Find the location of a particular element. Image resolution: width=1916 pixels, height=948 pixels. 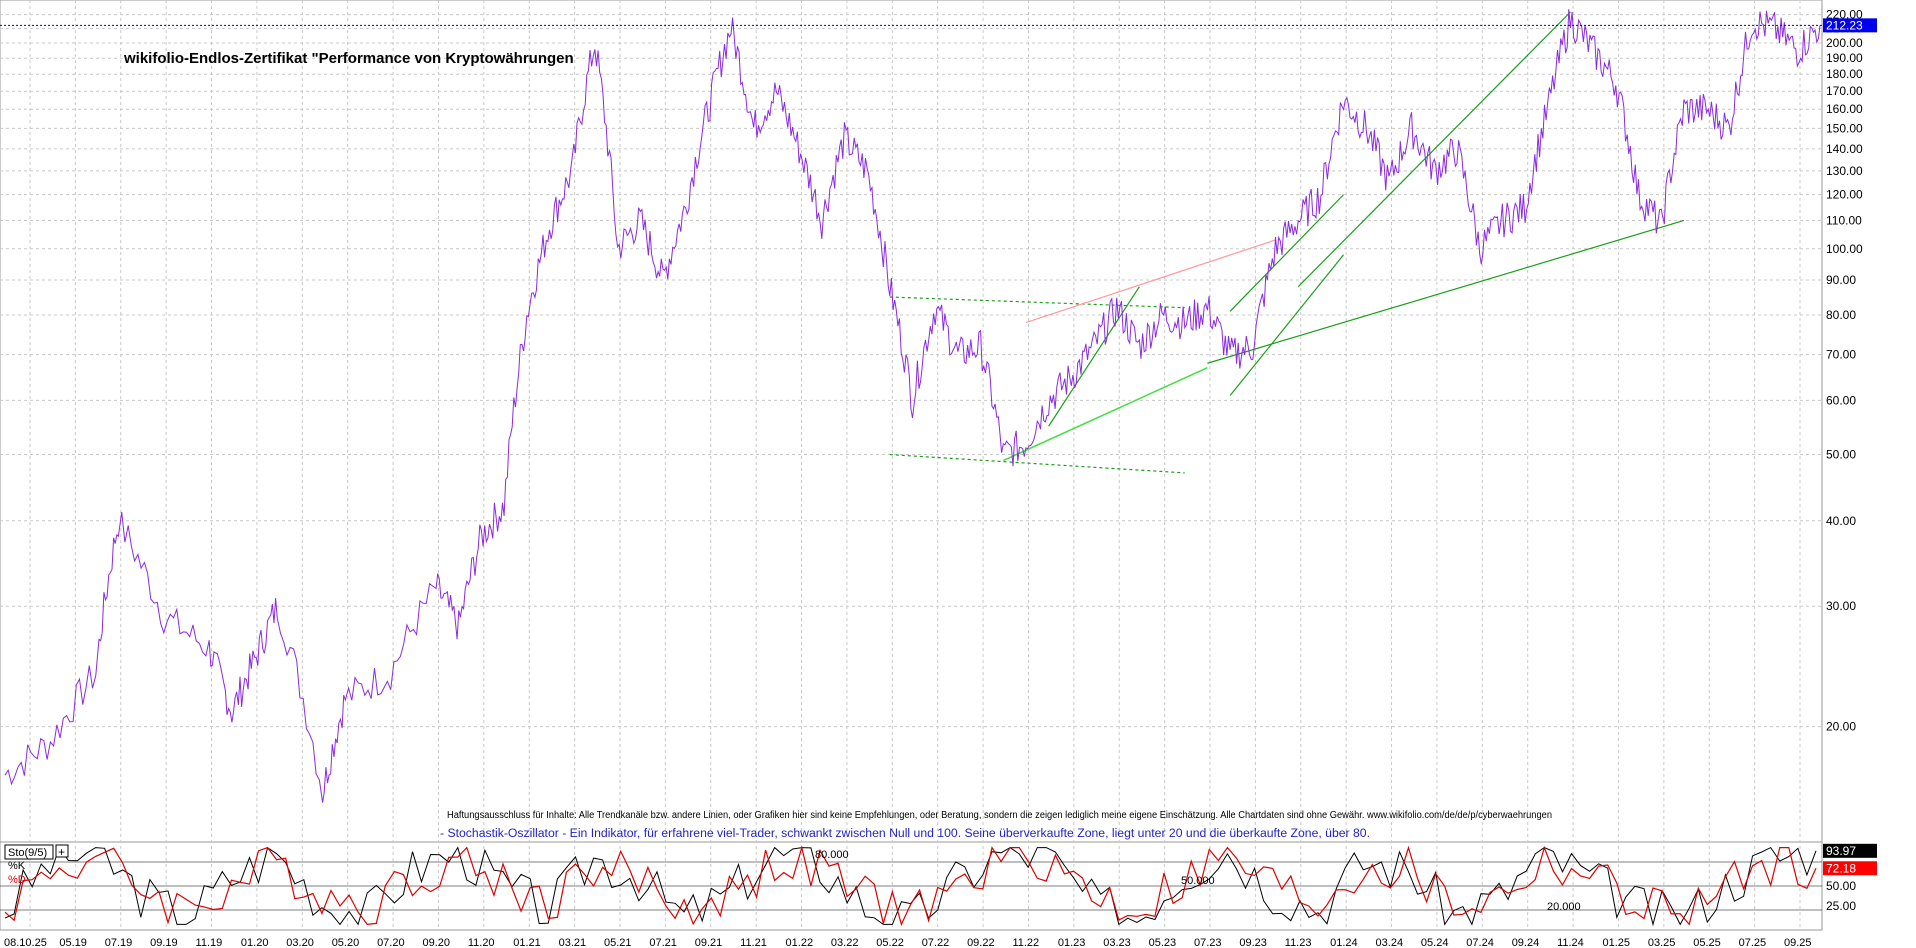

x-tick-label: 11.20 is located at coordinates (481, 942).